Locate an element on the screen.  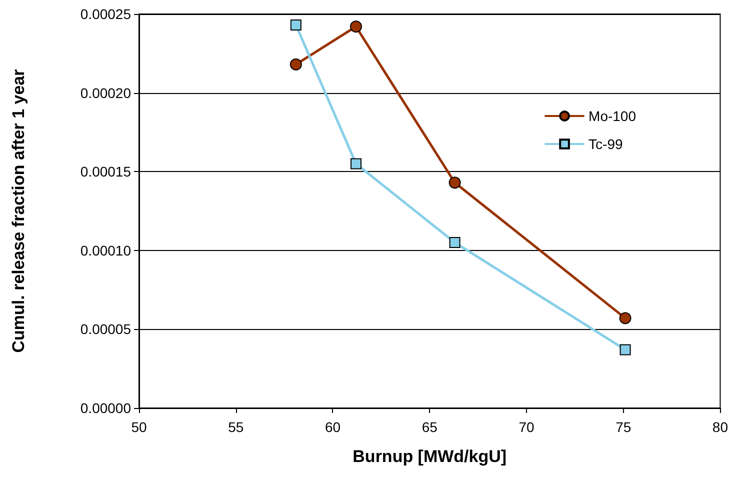
y-tick-label: 0.00015 is located at coordinates (106, 172).